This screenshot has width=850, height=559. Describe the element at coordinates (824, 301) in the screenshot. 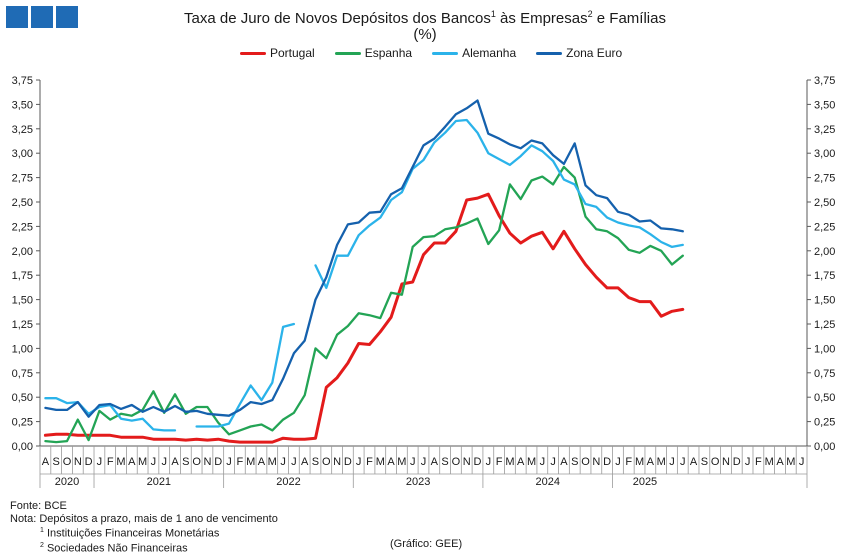

I see `y-tick-label-right: 1,50` at that location.